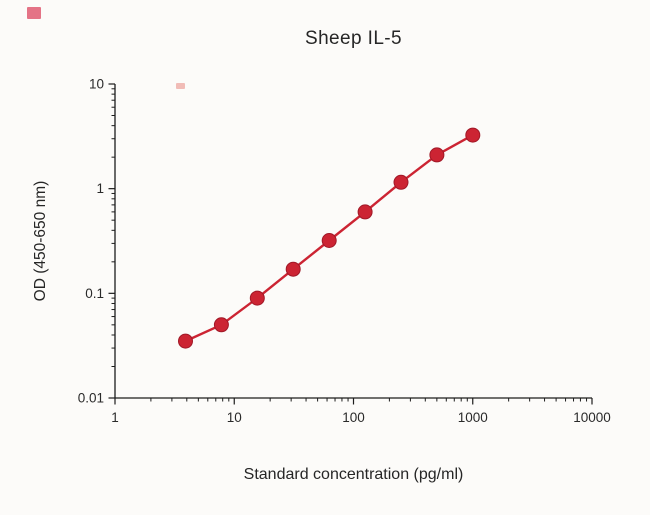 This screenshot has height=515, width=650. Describe the element at coordinates (353, 474) in the screenshot. I see `x-axis-label: Standard concentration (pg/ml)` at that location.